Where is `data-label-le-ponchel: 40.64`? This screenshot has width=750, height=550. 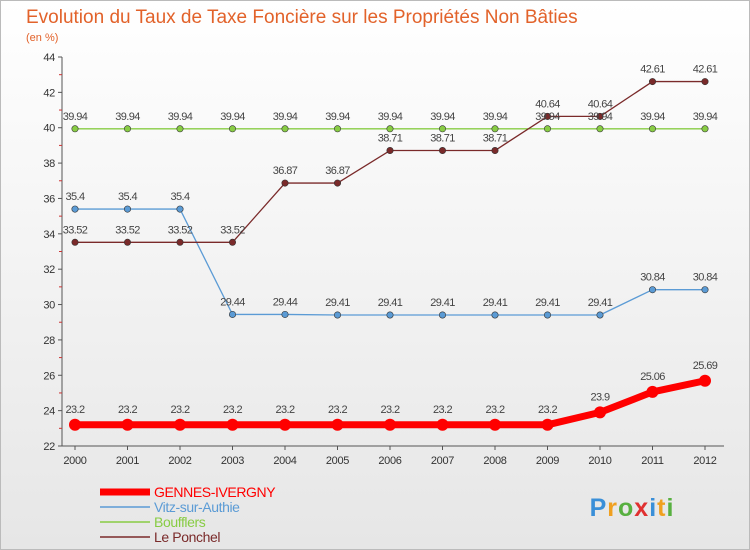 data-label-le-ponchel: 40.64 is located at coordinates (600, 104).